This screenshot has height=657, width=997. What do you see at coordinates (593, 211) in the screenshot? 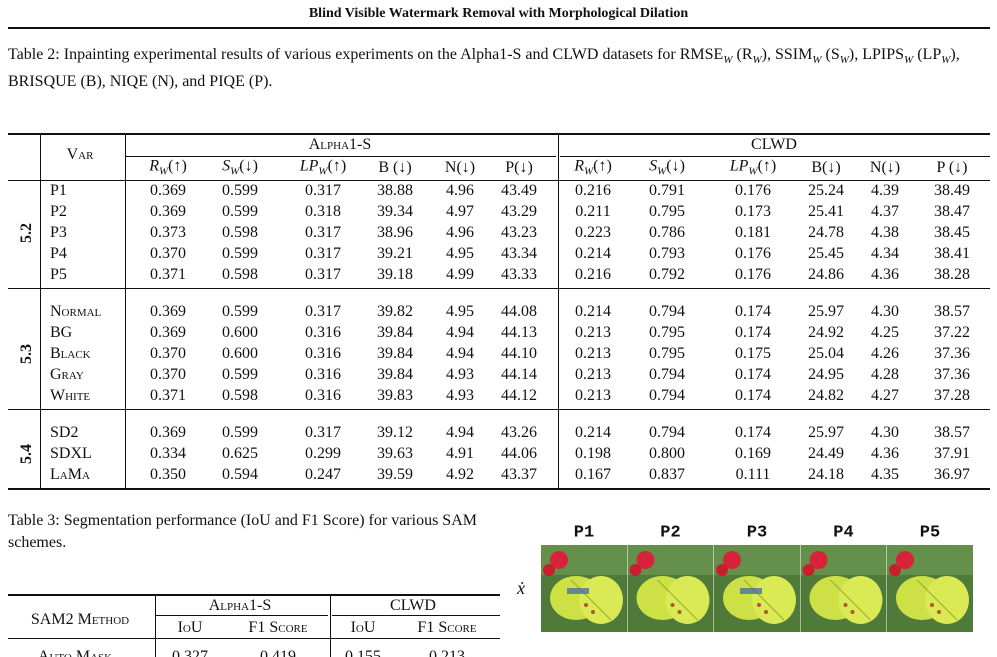
I see `cell: 0.211` at bounding box center [593, 211].